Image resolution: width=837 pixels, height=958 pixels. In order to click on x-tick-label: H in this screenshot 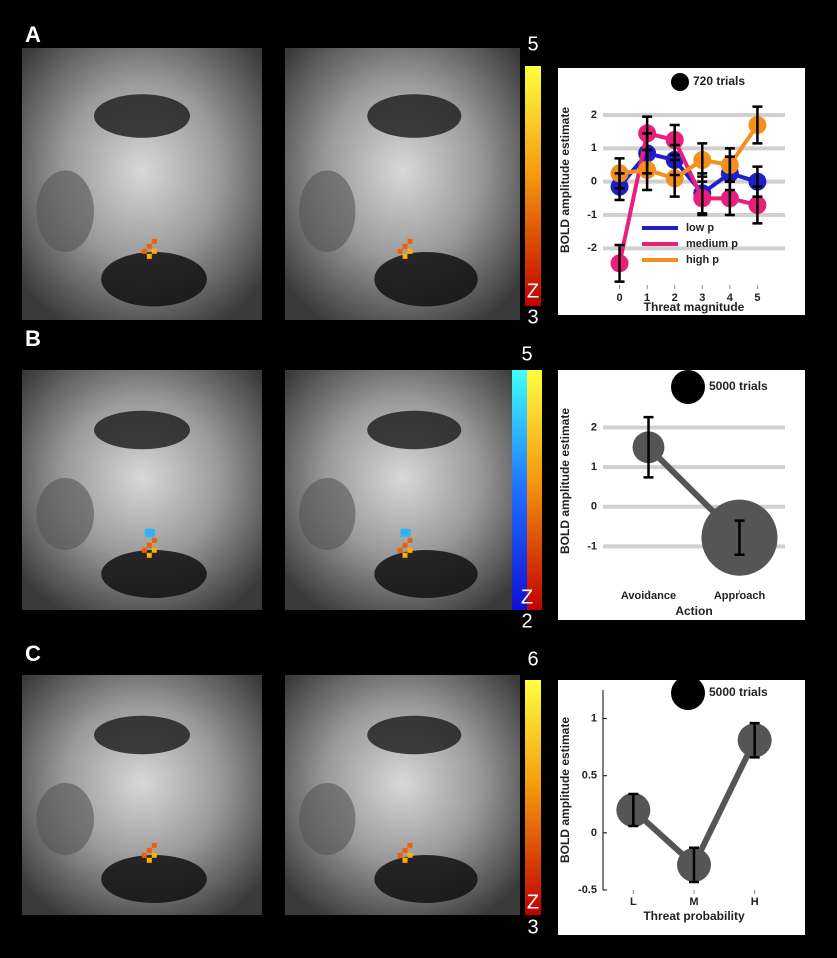, I will do `click(755, 902)`.